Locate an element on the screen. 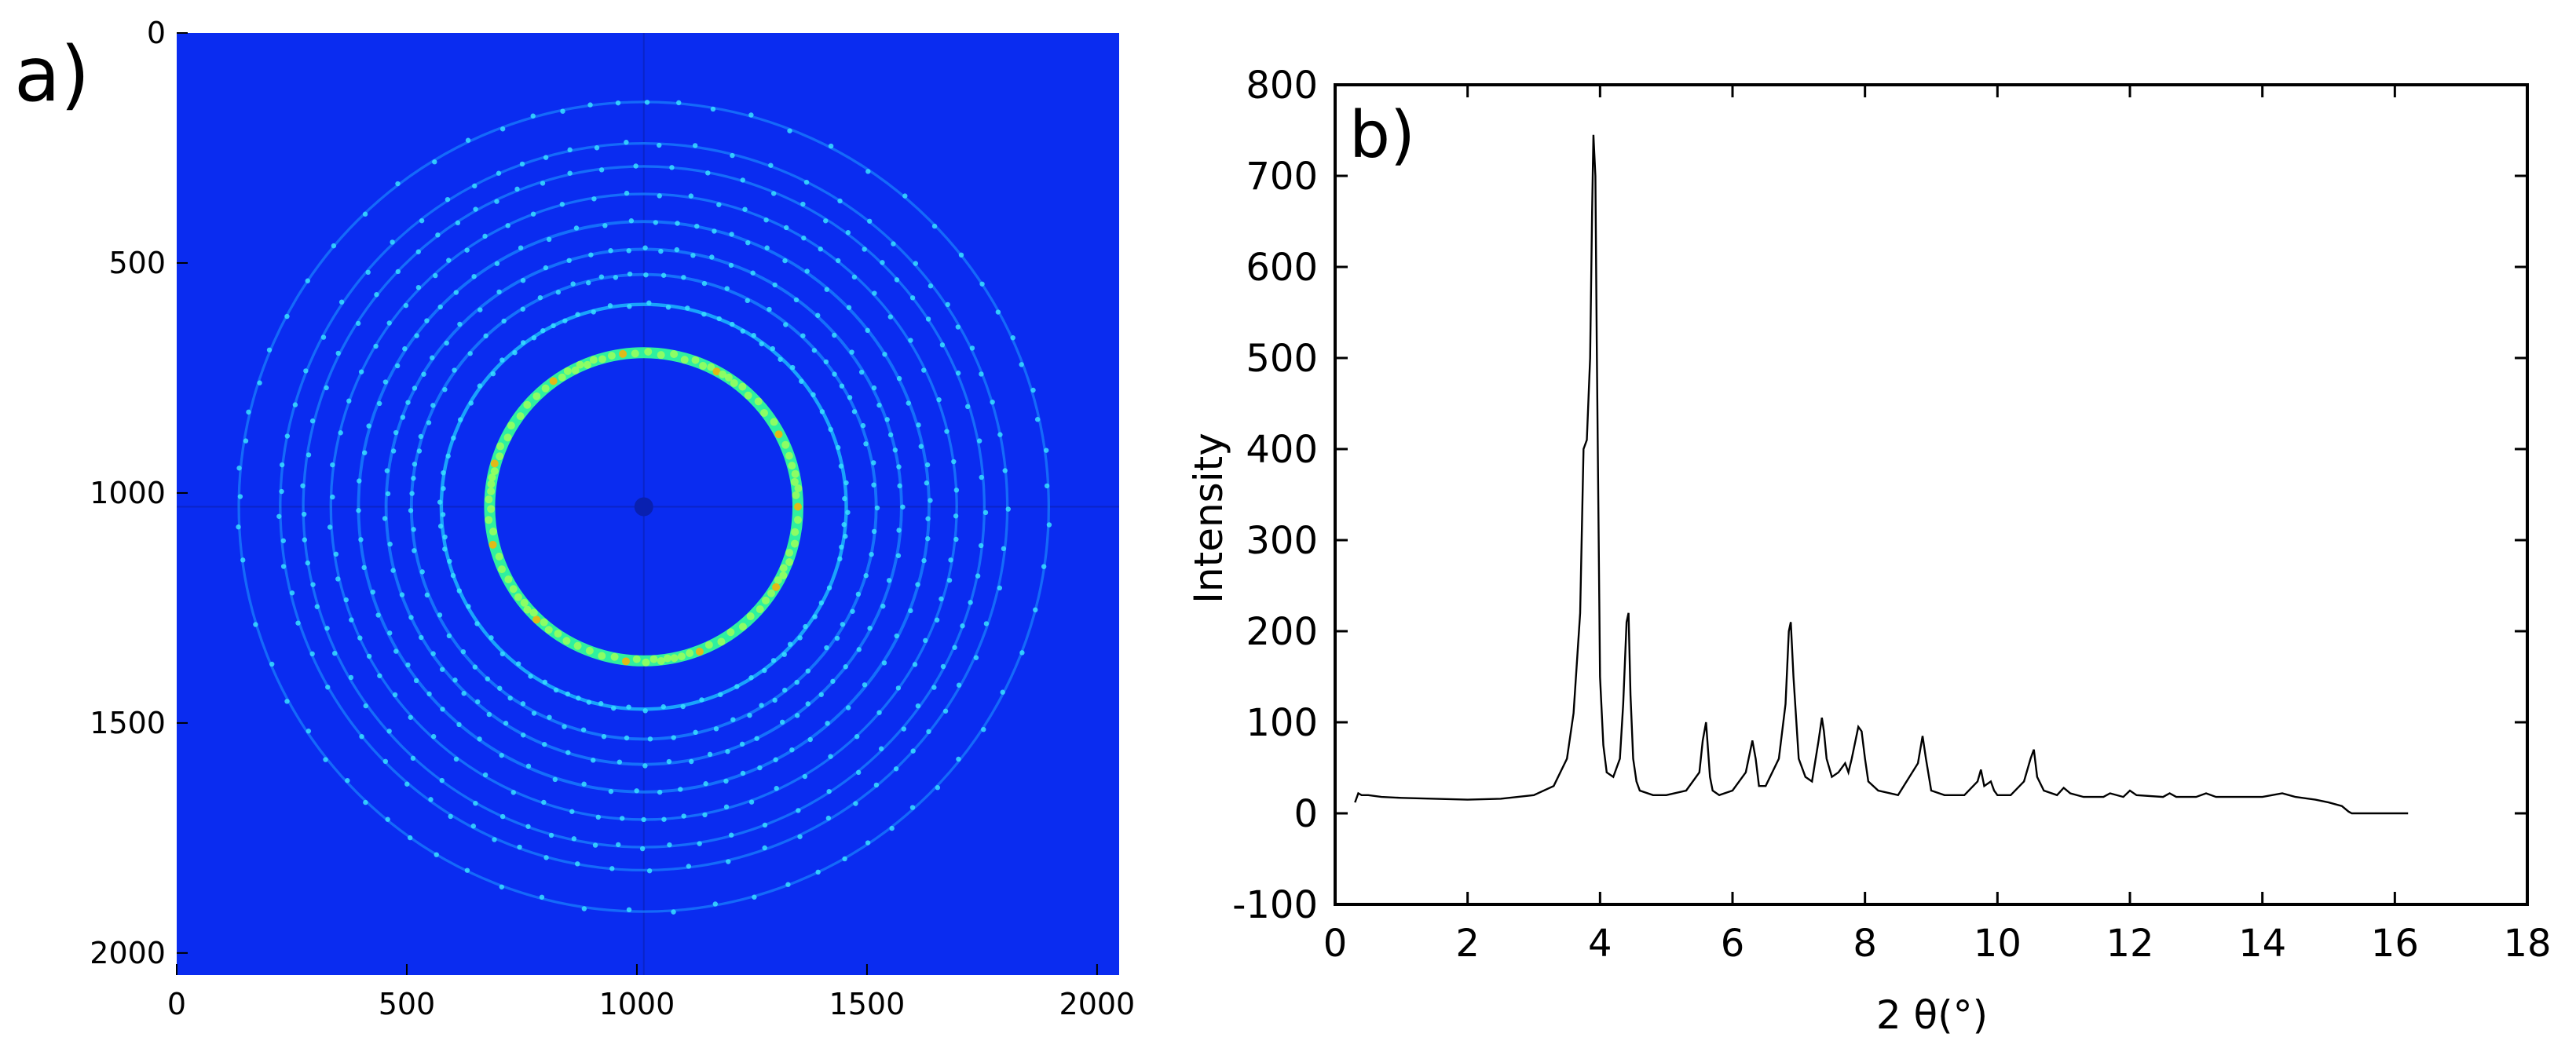 This screenshot has width=2576, height=1052. x-tick-label: 16 is located at coordinates (2395, 944).